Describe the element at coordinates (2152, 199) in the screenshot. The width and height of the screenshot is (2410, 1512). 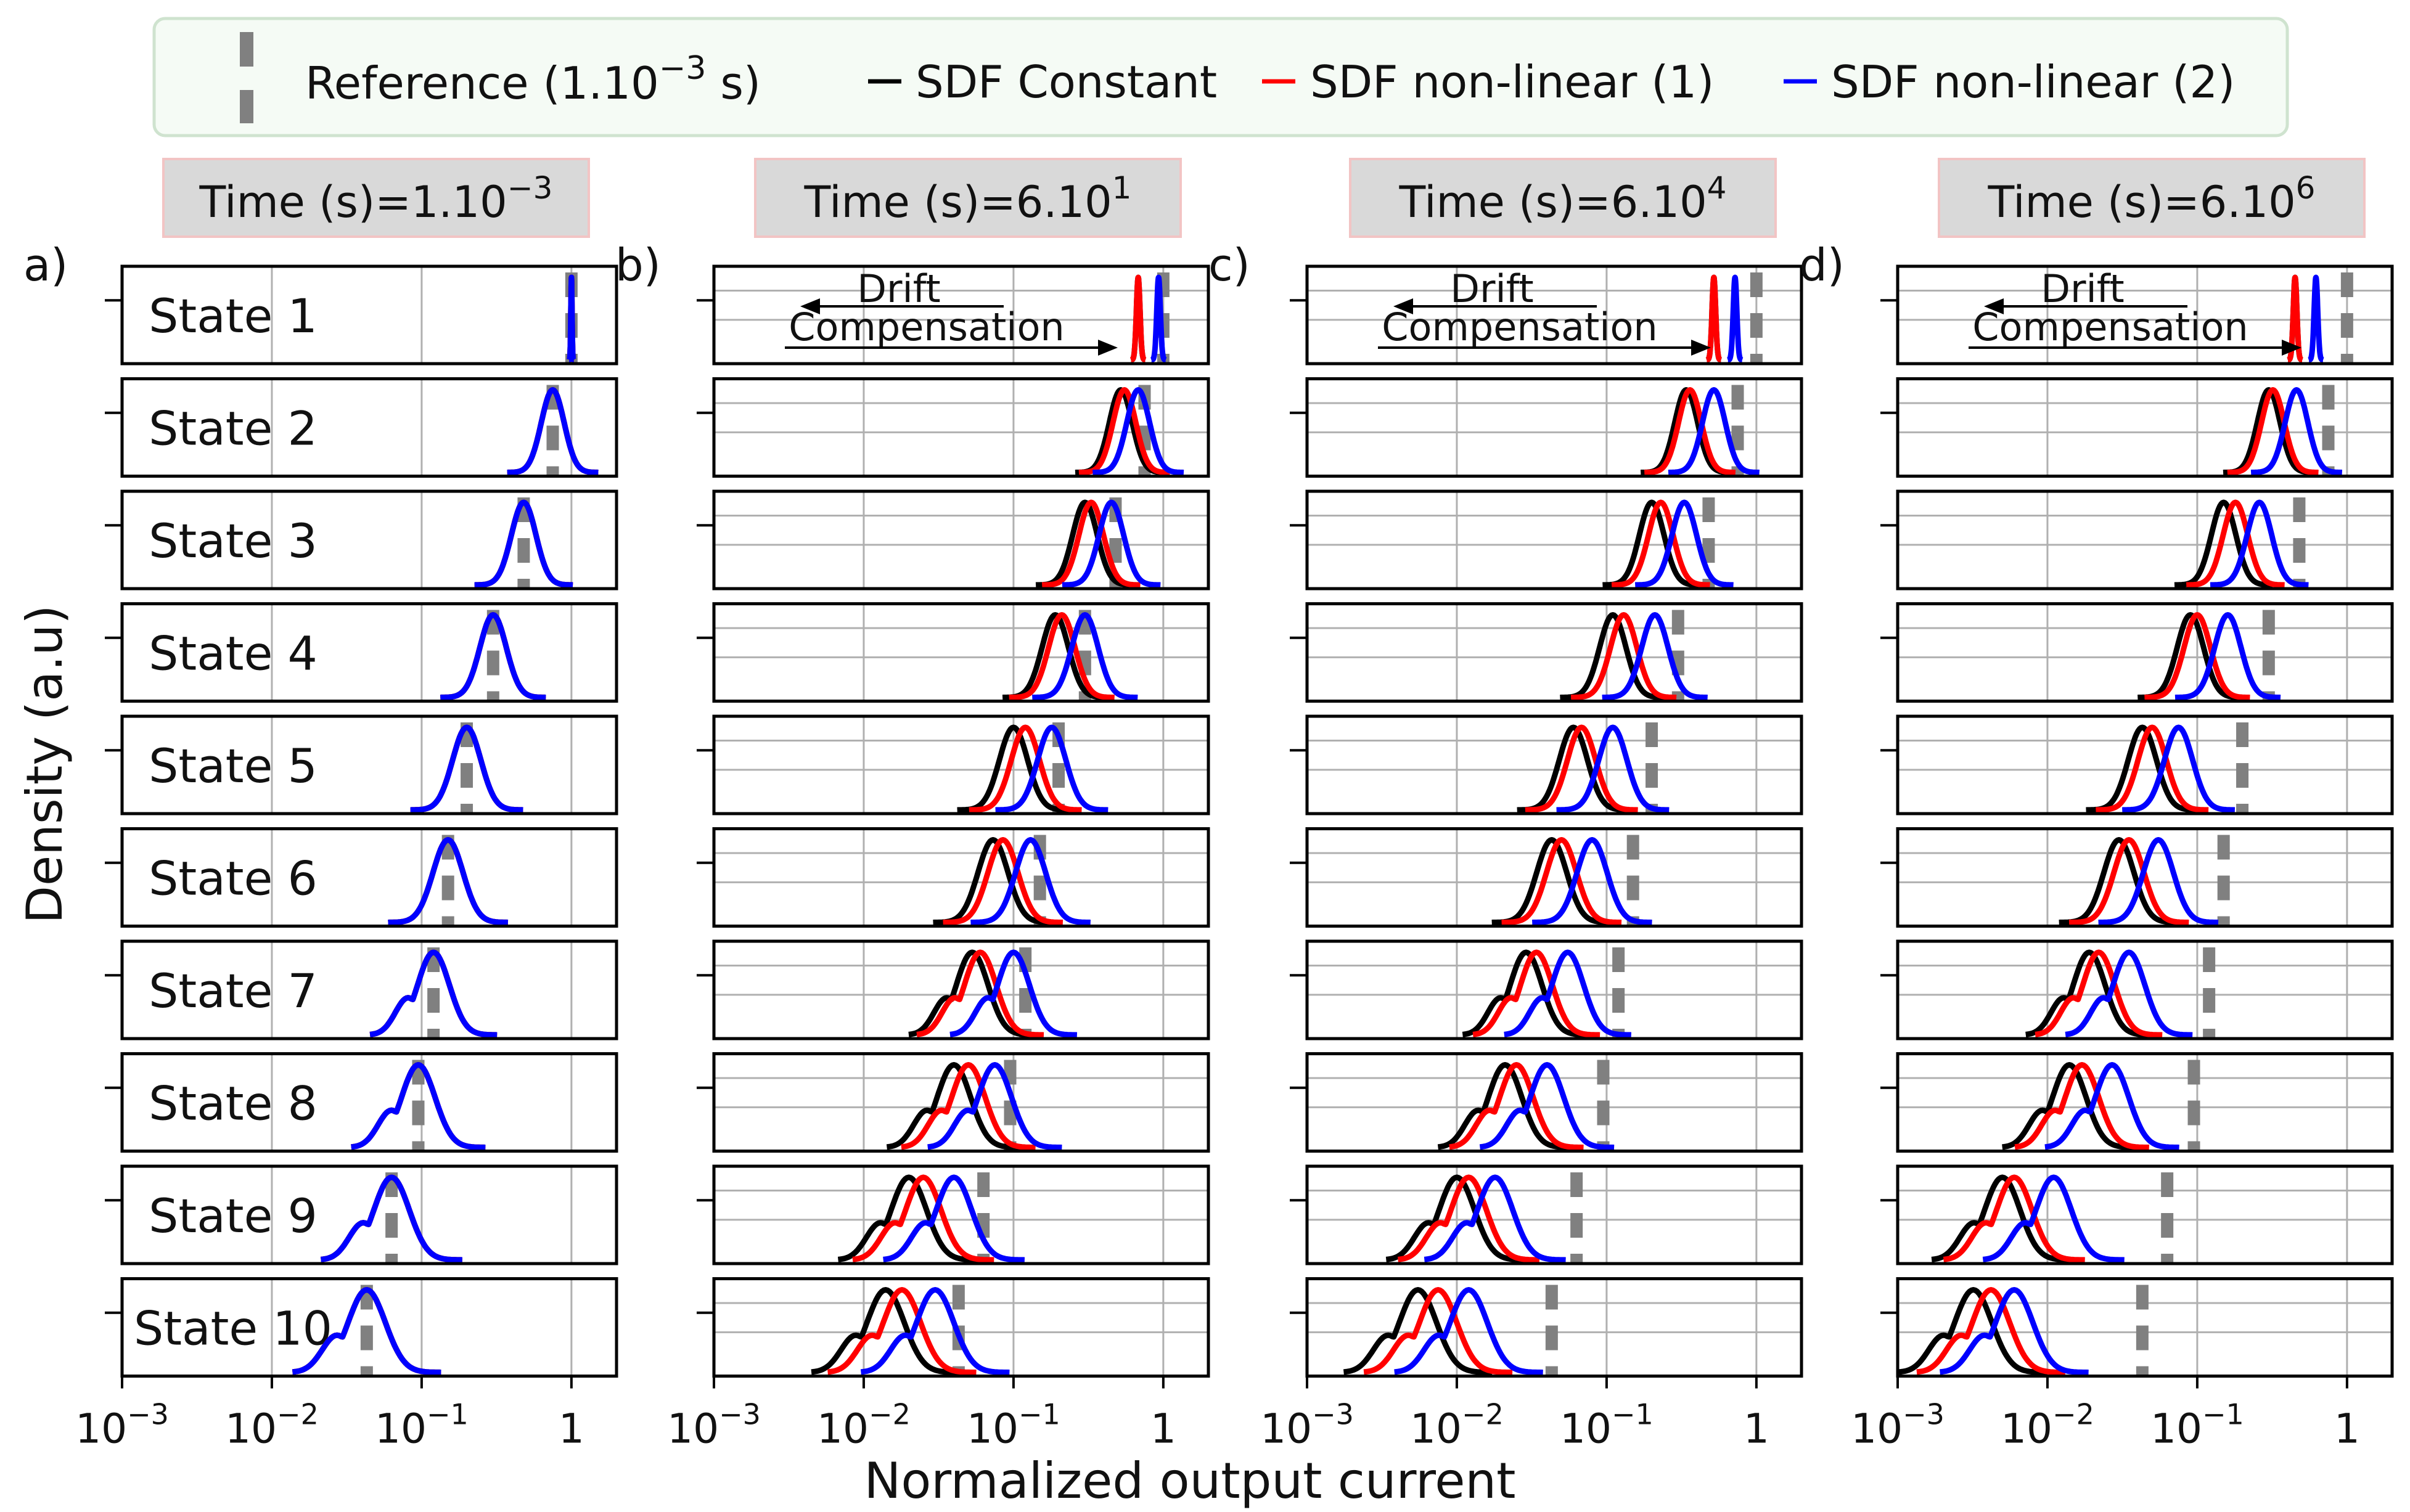
I see `panel-title: Time (s)=6.106` at that location.